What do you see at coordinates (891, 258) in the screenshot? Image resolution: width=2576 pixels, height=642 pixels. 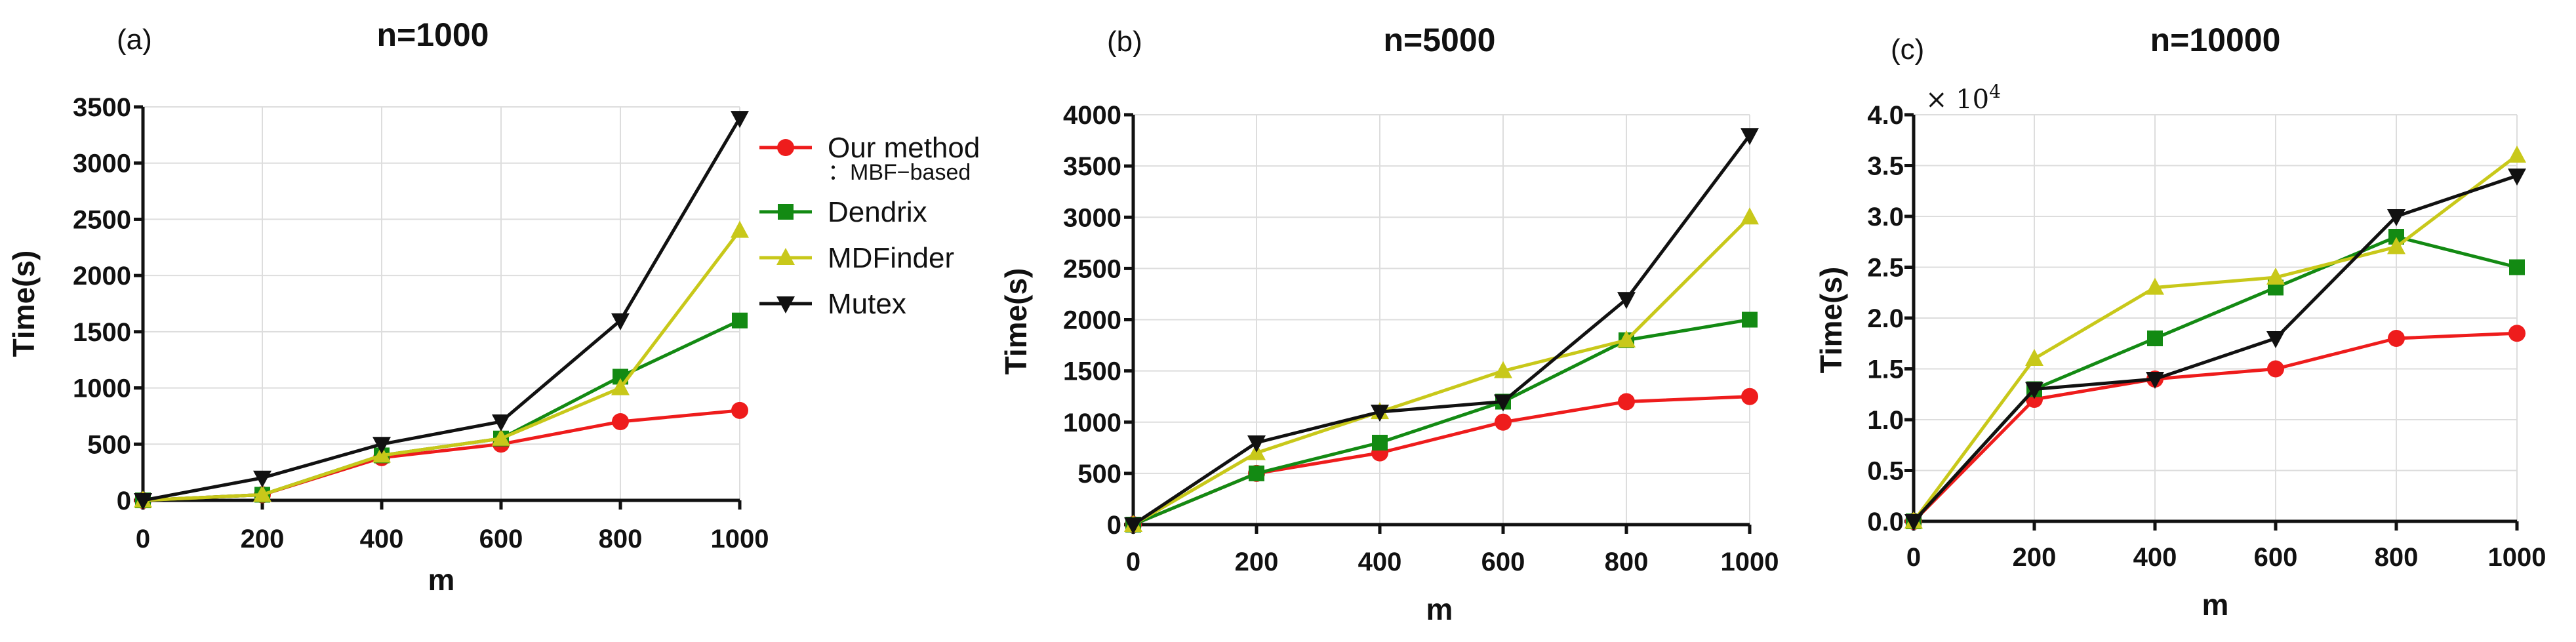 I see `legend-label-mdfinder: MDFinder` at bounding box center [891, 258].